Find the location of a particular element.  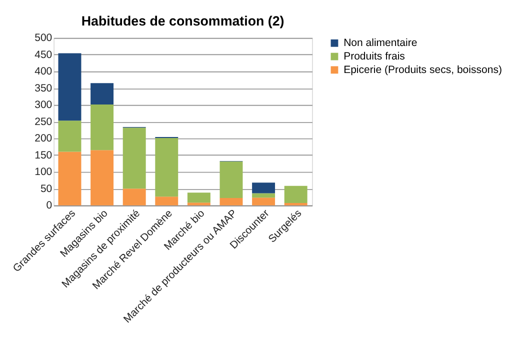

y-tick-label: 200 is located at coordinates (43, 138).